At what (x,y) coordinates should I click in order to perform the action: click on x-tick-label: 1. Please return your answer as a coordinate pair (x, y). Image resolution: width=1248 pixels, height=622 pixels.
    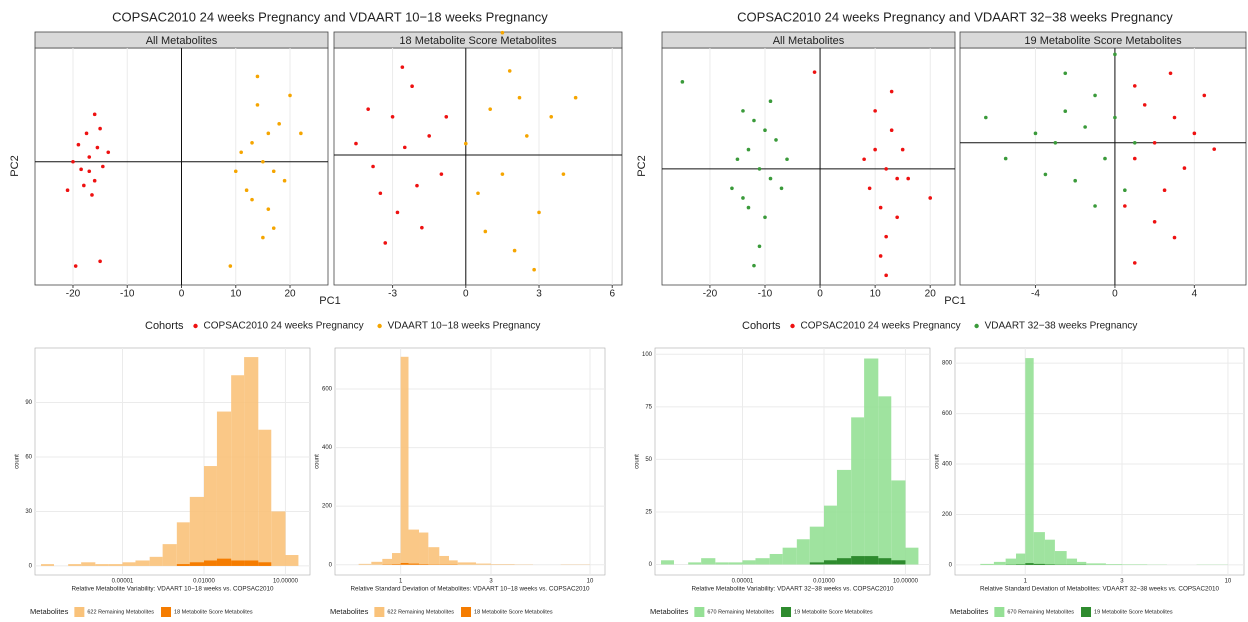
    Looking at the image, I should click on (401, 582).